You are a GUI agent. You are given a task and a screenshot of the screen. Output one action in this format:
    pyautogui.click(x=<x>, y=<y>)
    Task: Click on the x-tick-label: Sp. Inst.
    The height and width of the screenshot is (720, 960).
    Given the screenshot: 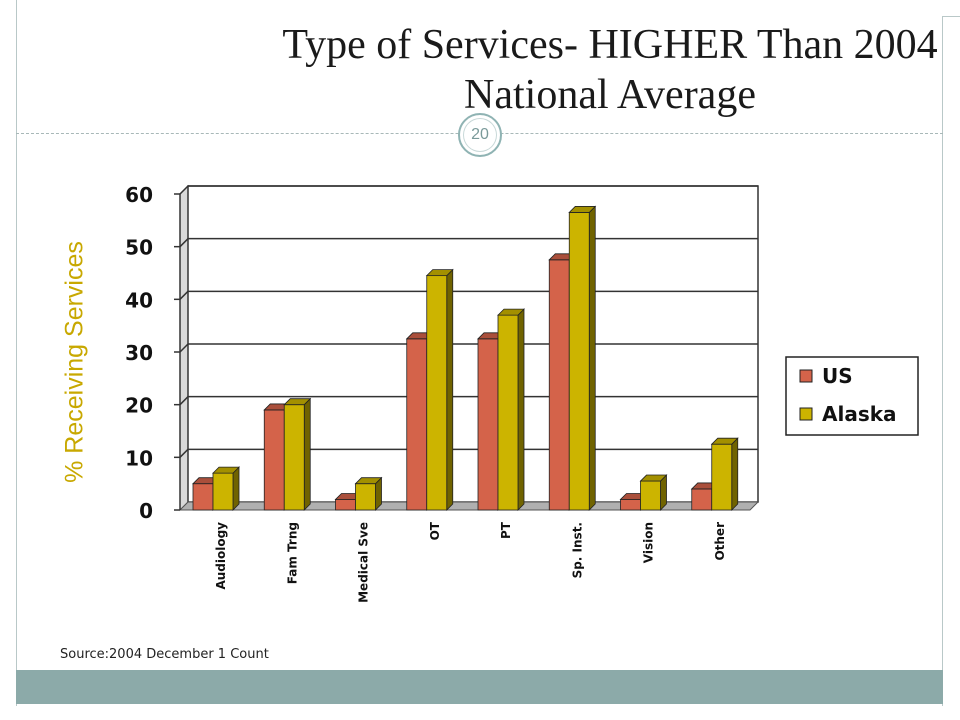 What is the action you would take?
    pyautogui.click(x=577, y=550)
    